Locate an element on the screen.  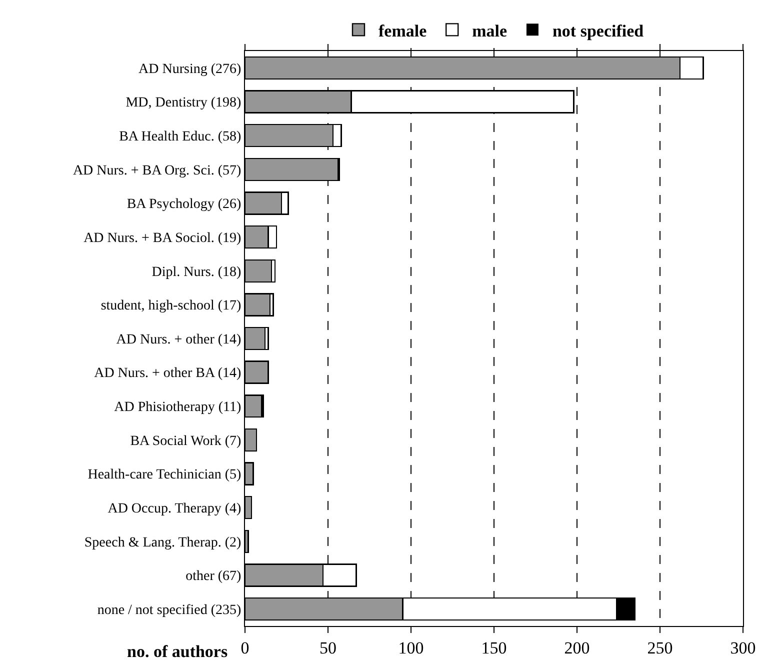
x-tick-label: 200 is located at coordinates (577, 648).